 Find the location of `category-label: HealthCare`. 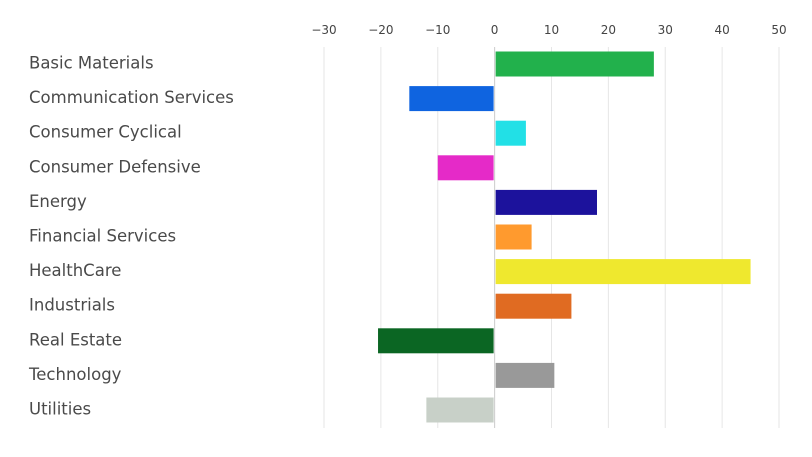

category-label: HealthCare is located at coordinates (75, 270).